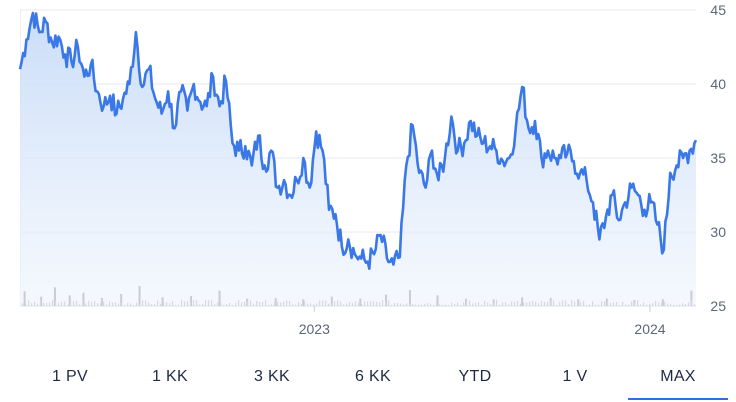 The height and width of the screenshot is (402, 736). Describe the element at coordinates (575, 376) in the screenshot. I see `range-1v-button: 1 V` at that location.